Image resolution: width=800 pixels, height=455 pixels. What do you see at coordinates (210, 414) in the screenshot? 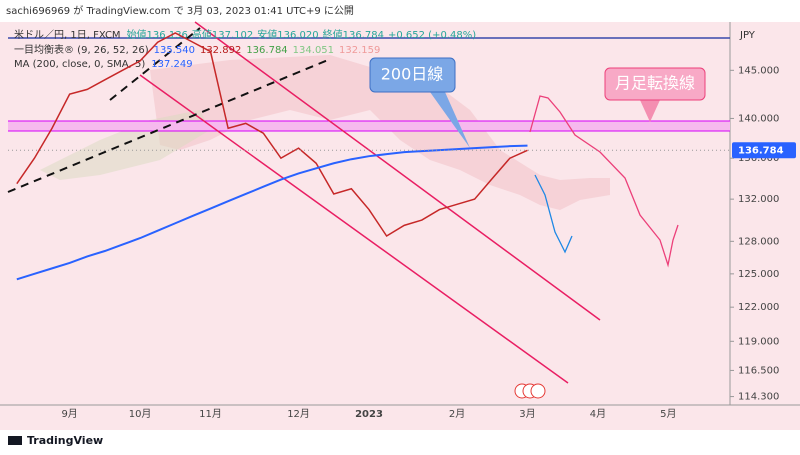
I see `x-tick-label: 11月` at bounding box center [210, 414].